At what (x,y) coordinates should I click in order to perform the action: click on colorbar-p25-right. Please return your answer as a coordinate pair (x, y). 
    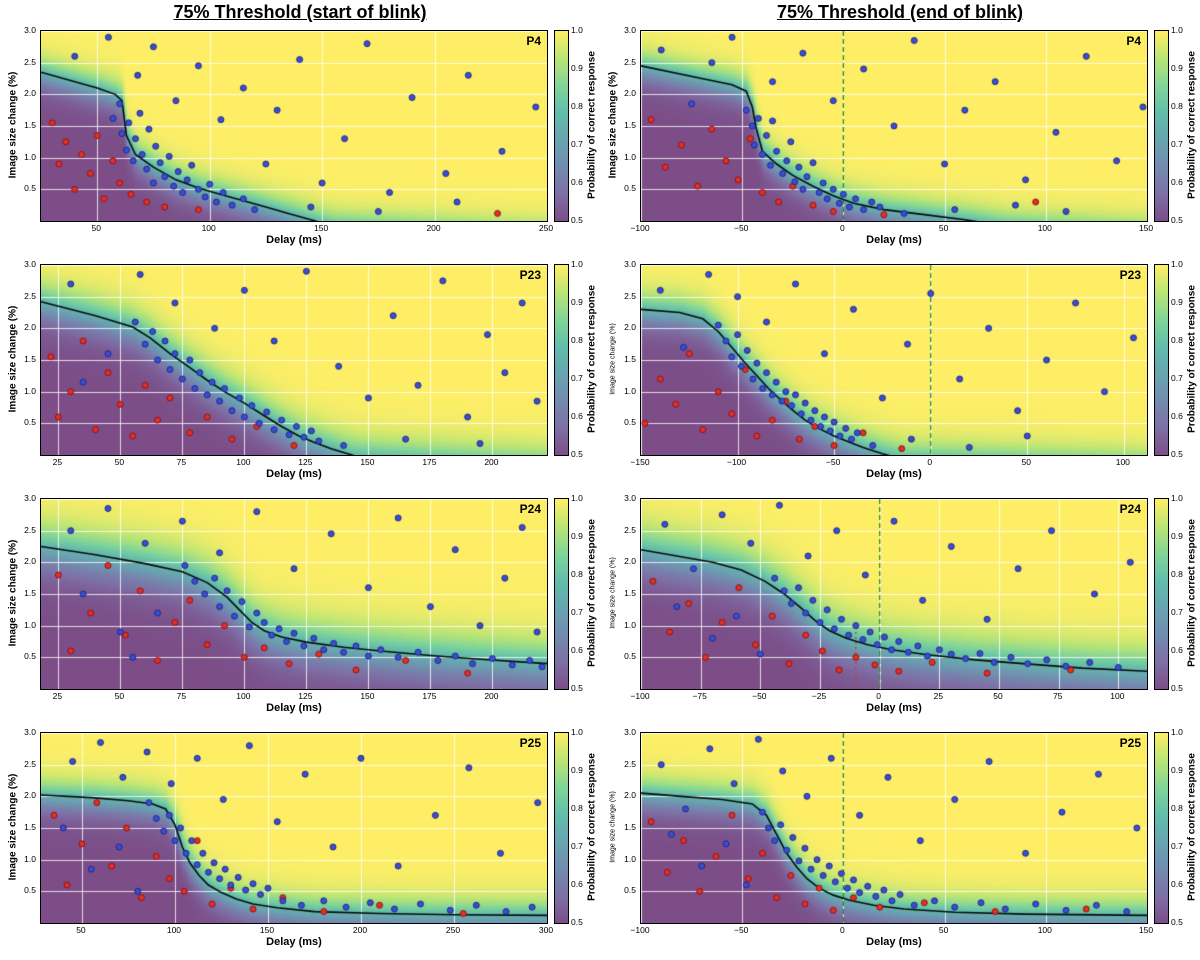
    Looking at the image, I should click on (1161, 828).